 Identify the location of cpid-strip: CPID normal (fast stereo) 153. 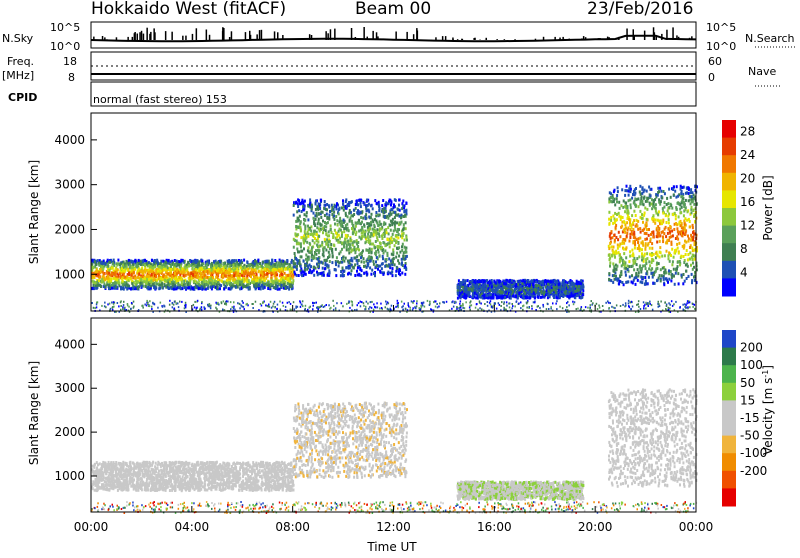
(352, 94).